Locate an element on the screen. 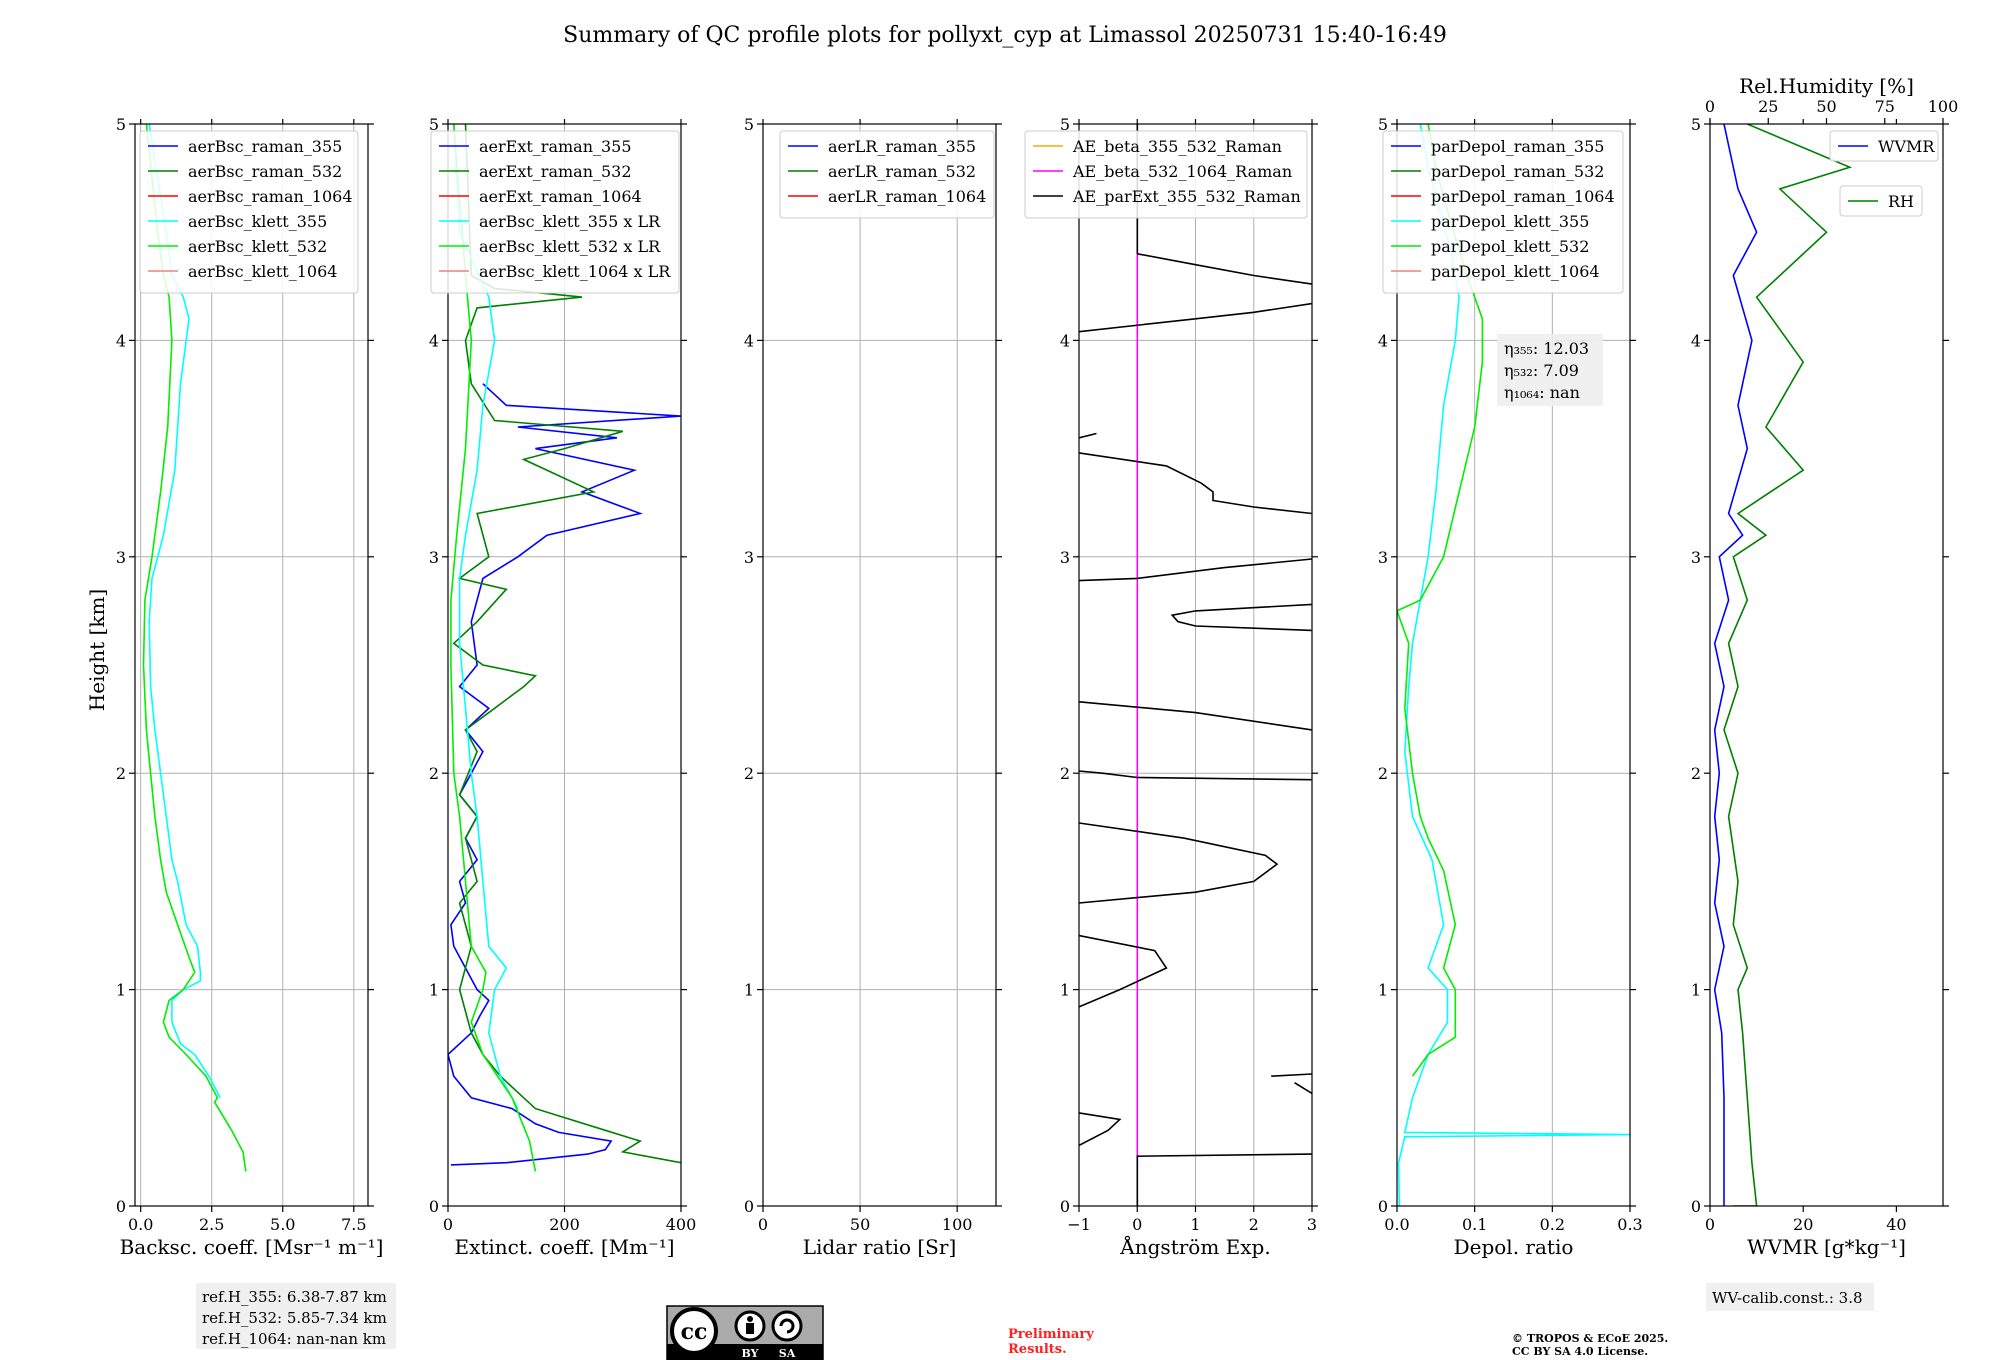 The image size is (2000, 1360). legend-label: aerBsc_klett_1064 x LR is located at coordinates (575, 271).